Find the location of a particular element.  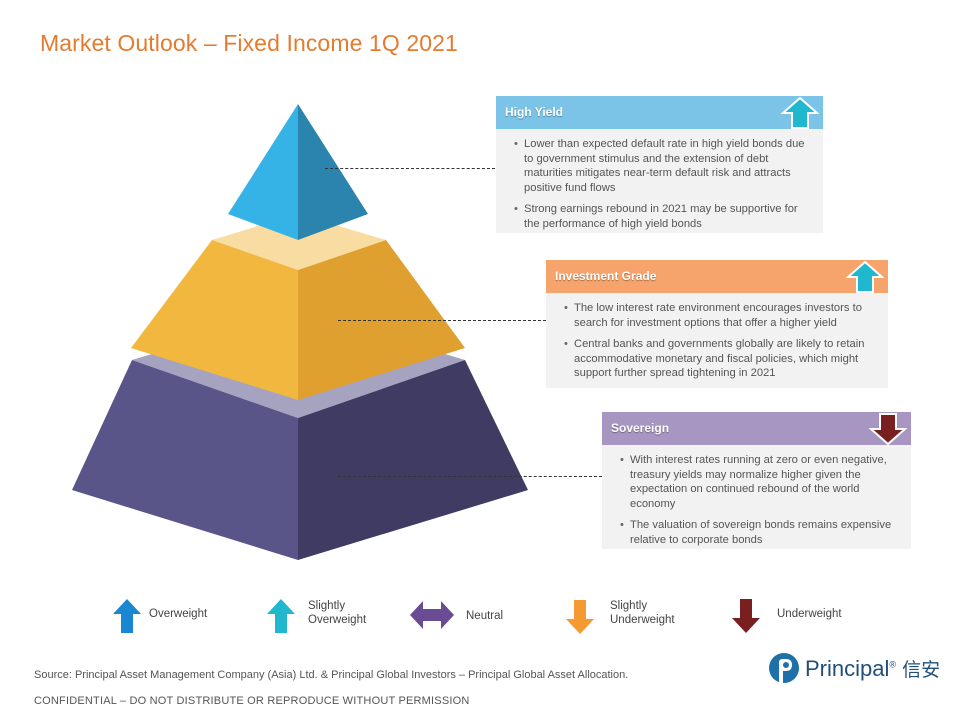

pyramid-base-tier-right is located at coordinates (413, 460).